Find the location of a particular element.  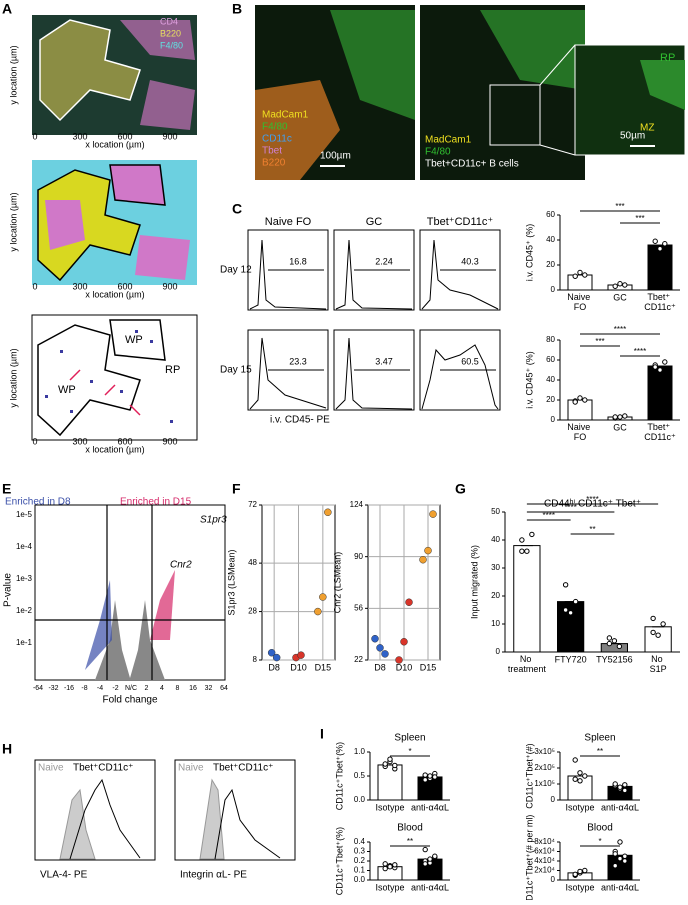

panel-letter: I is located at coordinates (322, 734).